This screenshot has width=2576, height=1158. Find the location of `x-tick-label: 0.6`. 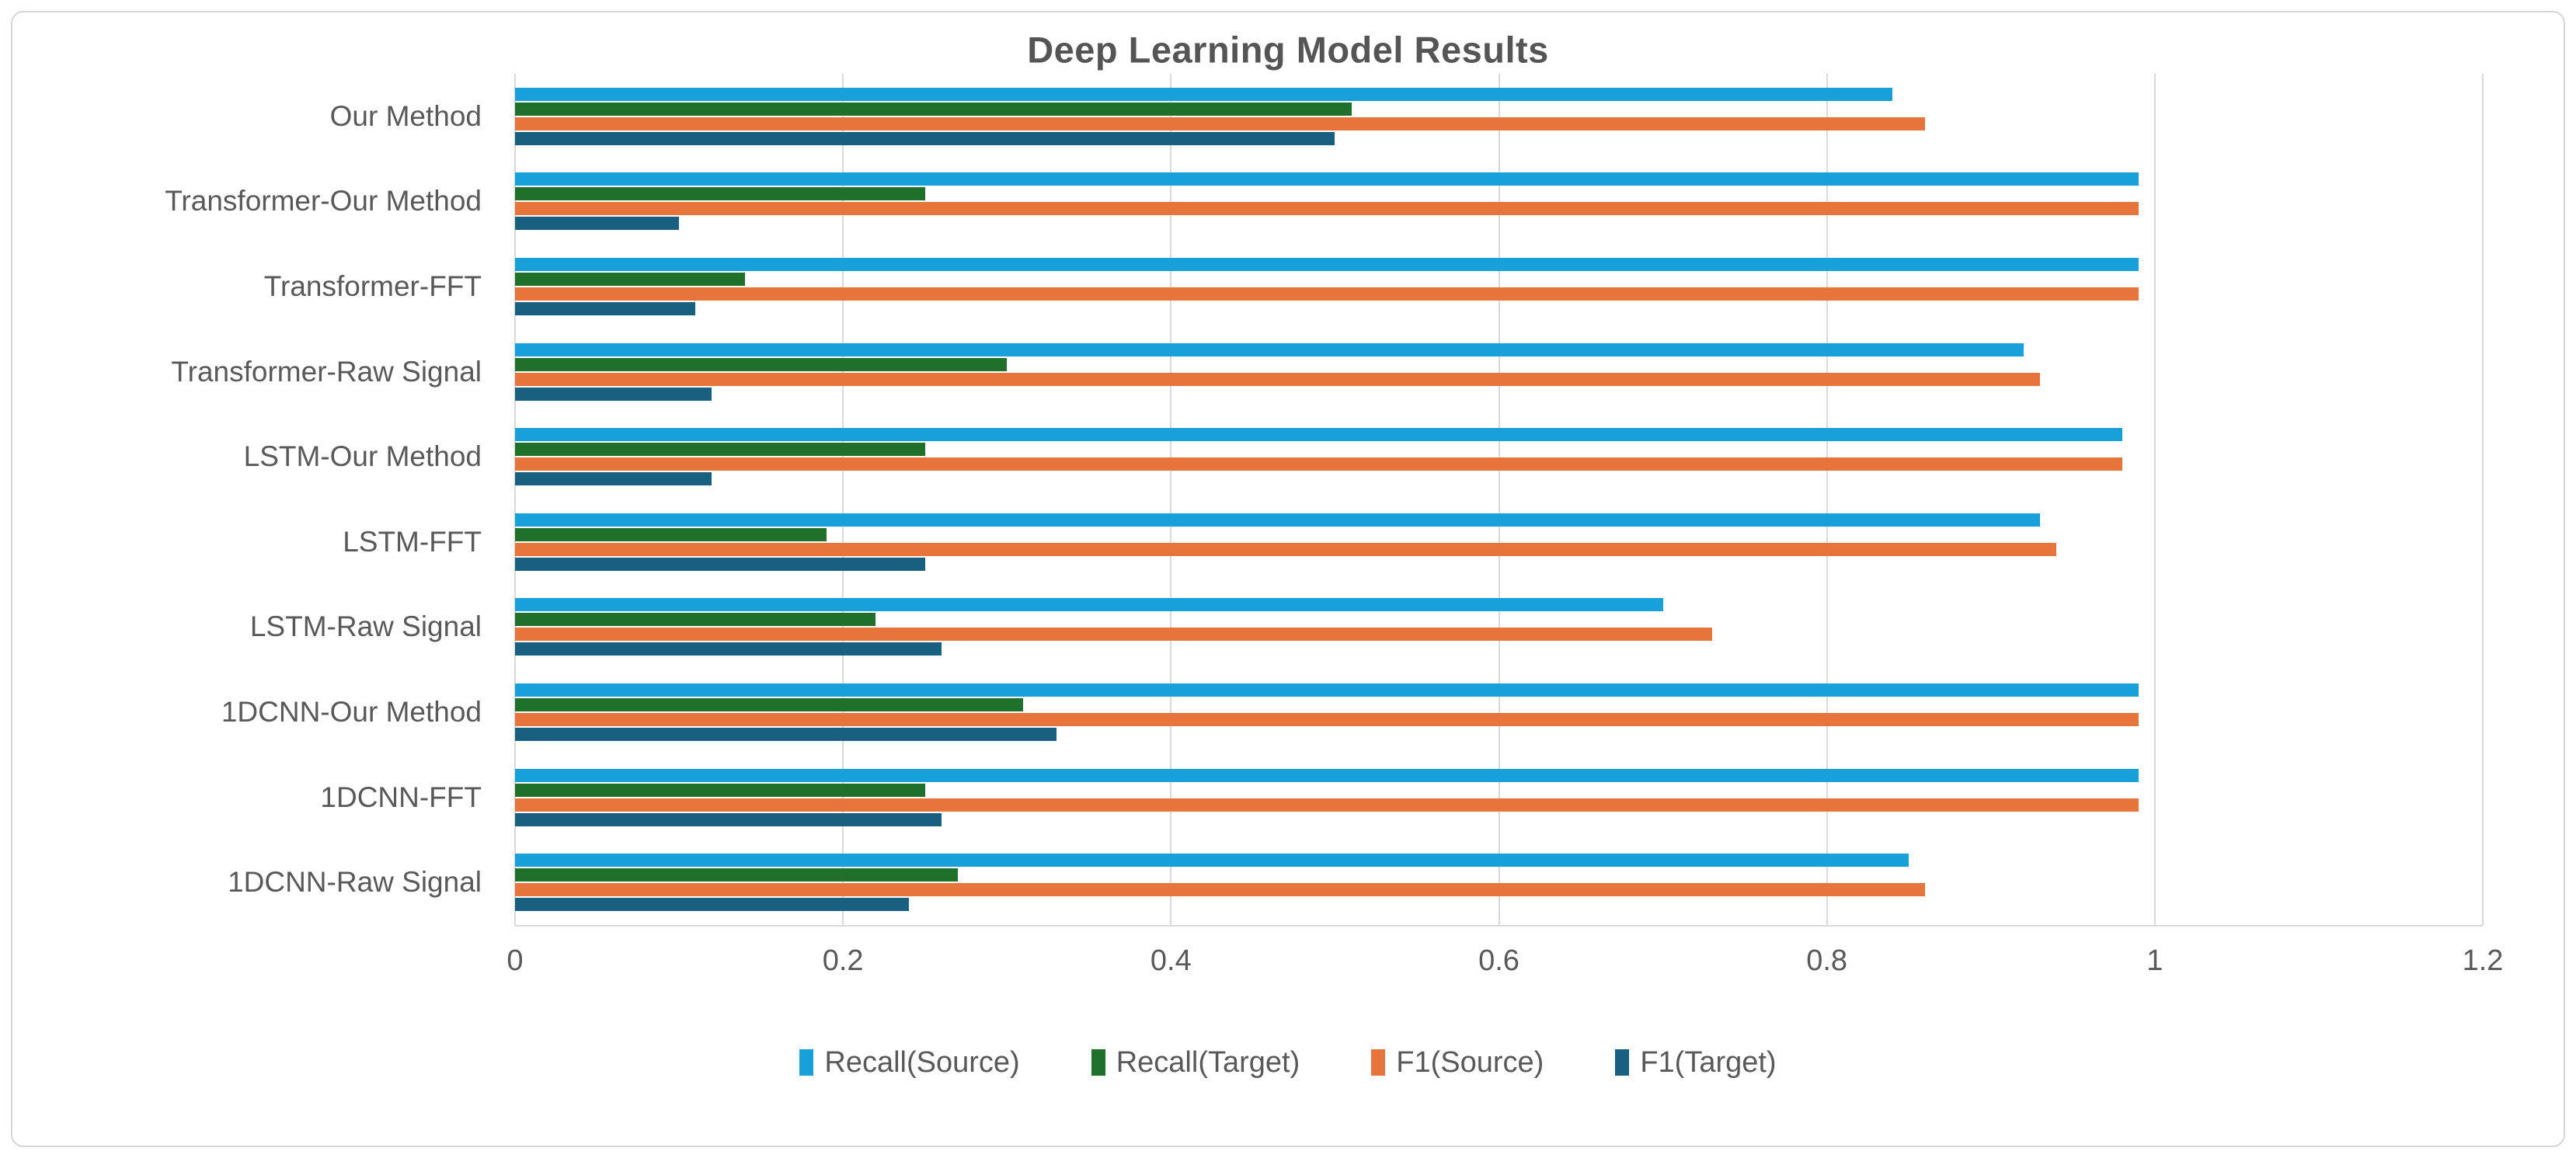

x-tick-label: 0.6 is located at coordinates (1498, 960).